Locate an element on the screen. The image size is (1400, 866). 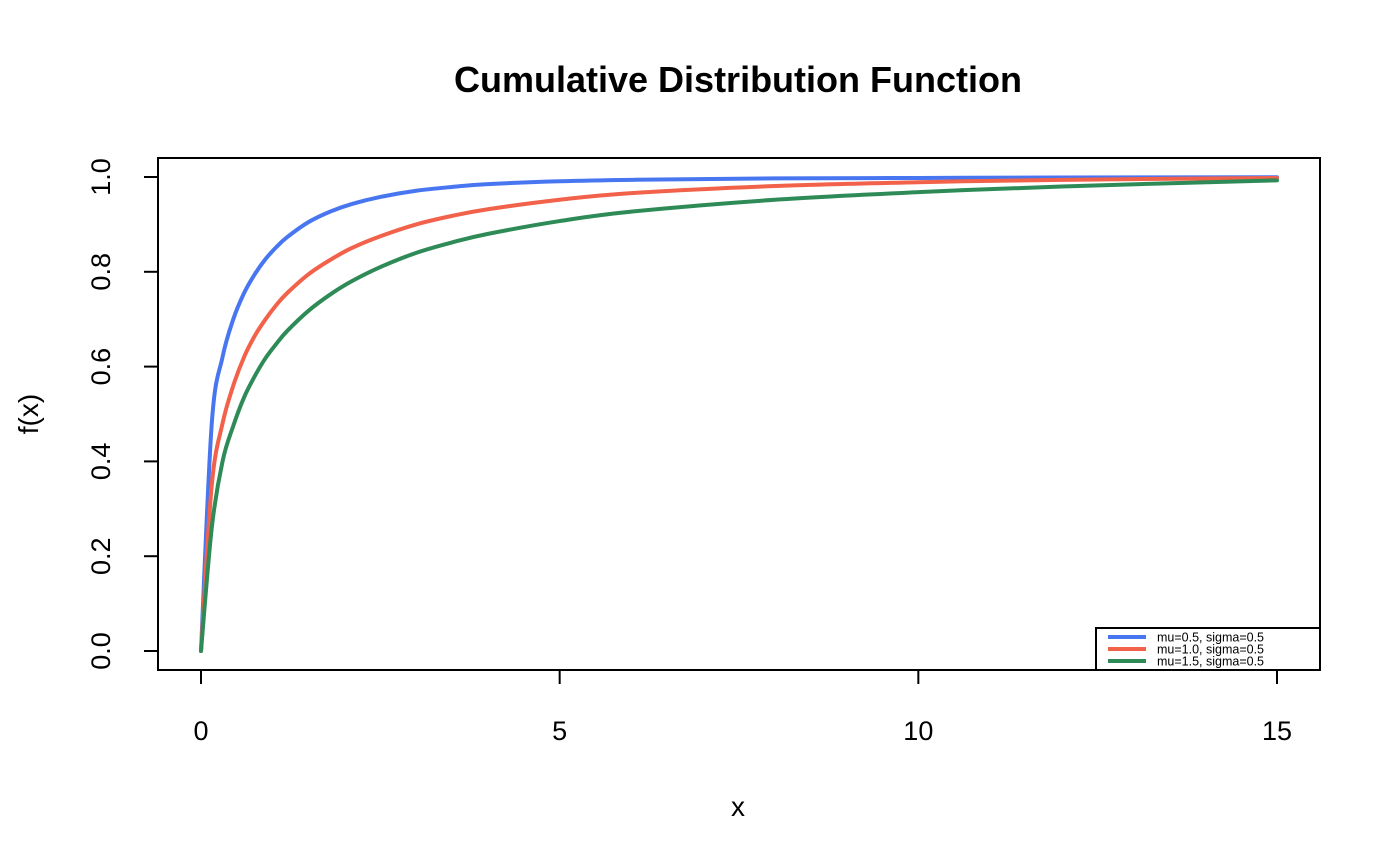
y-axis: 0.0 0.2 0.4 0.6 0.8 1.0 is located at coordinates (122, 414).